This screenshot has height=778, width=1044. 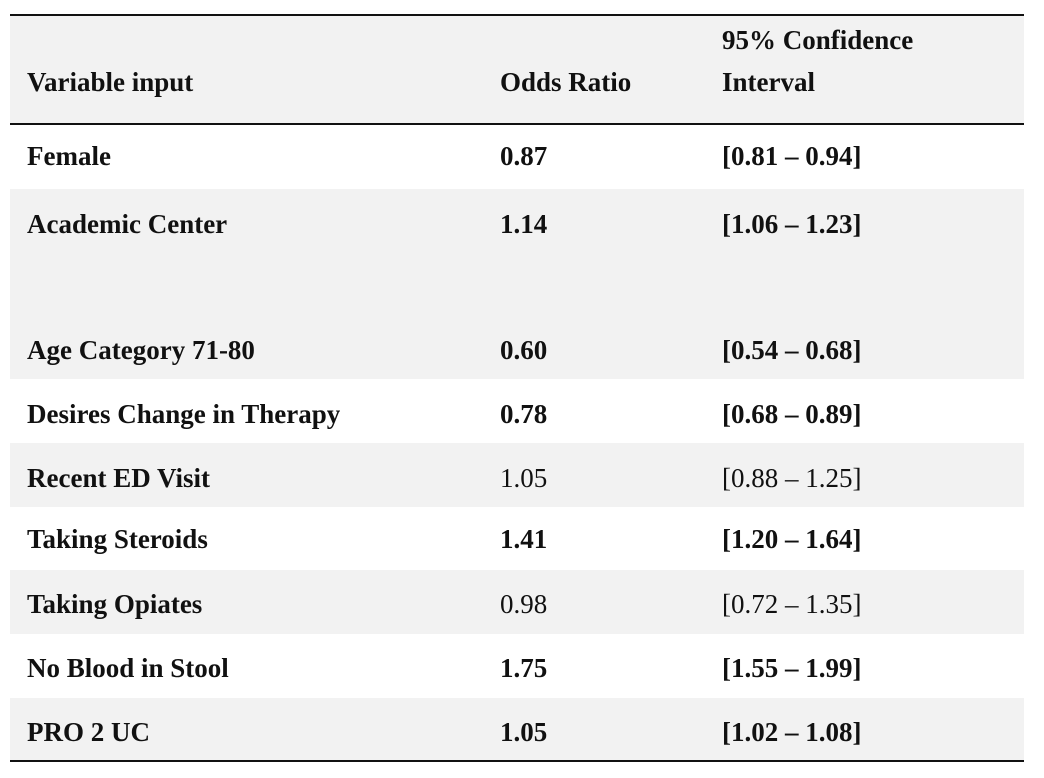 I want to click on cell-variable: Female, so click(x=69, y=156).